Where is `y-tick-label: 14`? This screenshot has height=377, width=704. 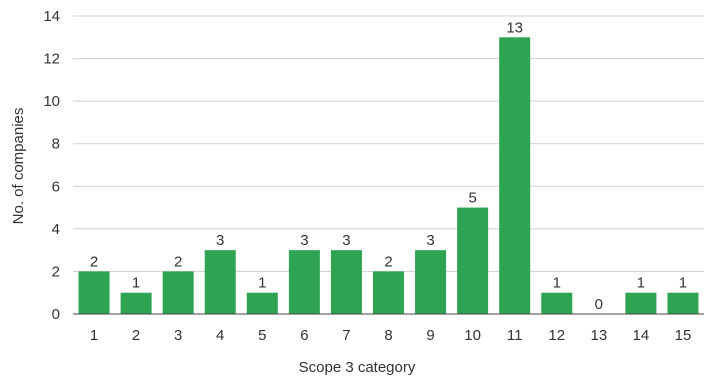 y-tick-label: 14 is located at coordinates (51, 16).